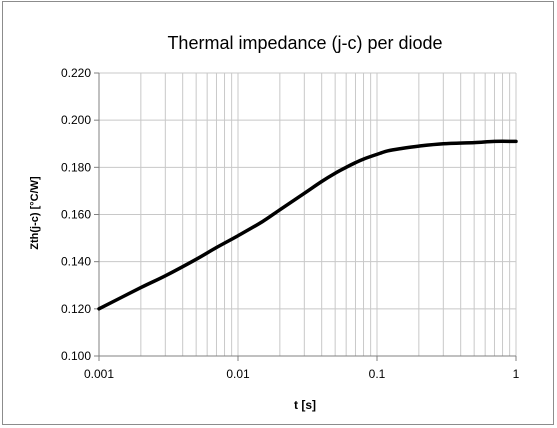  Describe the element at coordinates (238, 374) in the screenshot. I see `x-tick-label: 0.01` at that location.